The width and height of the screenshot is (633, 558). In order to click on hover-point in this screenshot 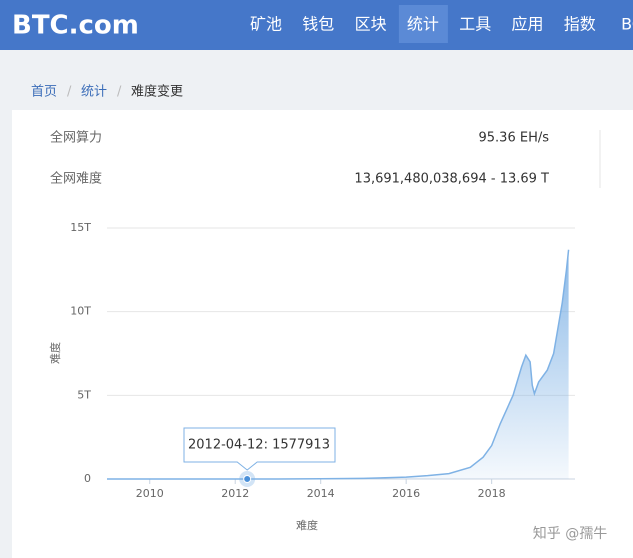, I will do `click(247, 478)`.